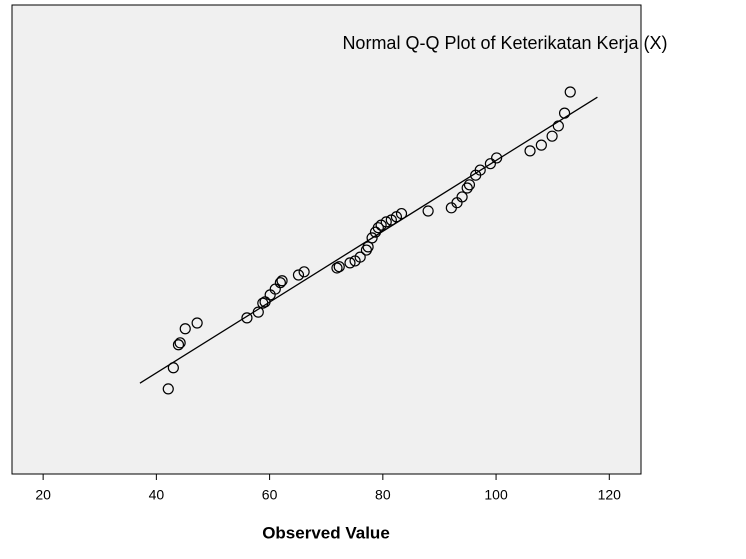  I want to click on x-tick-label: 100, so click(496, 495).